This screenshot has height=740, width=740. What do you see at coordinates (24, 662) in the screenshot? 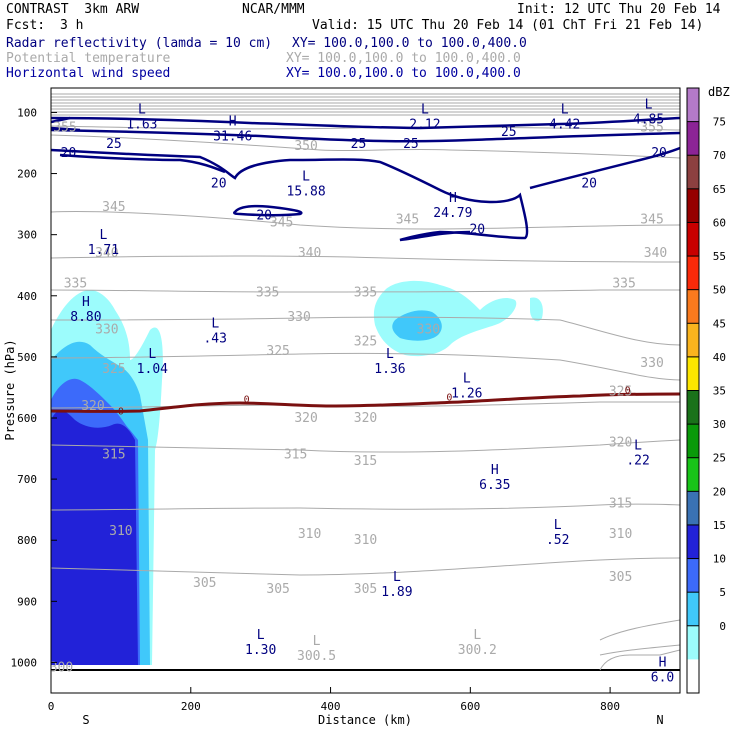
I see `y-tick-label: 1000` at bounding box center [24, 662].